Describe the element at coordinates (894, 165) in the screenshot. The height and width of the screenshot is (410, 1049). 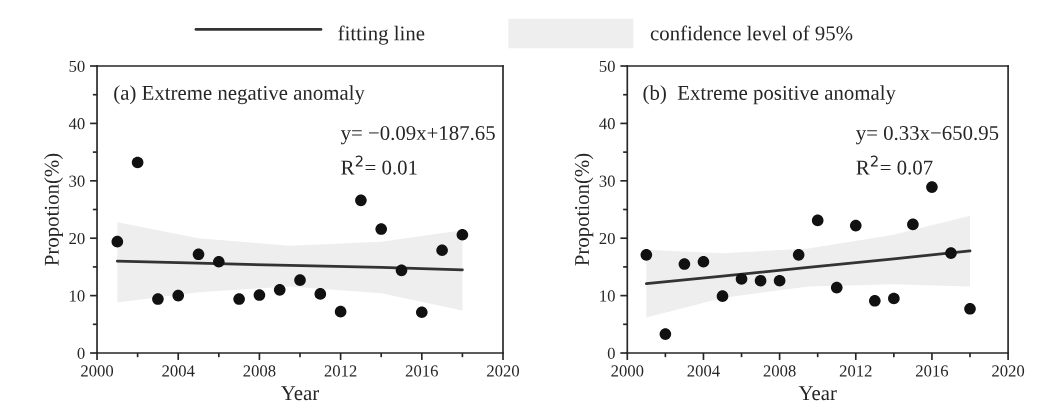
I see `annotation: R$^{2}$= 0.07` at that location.